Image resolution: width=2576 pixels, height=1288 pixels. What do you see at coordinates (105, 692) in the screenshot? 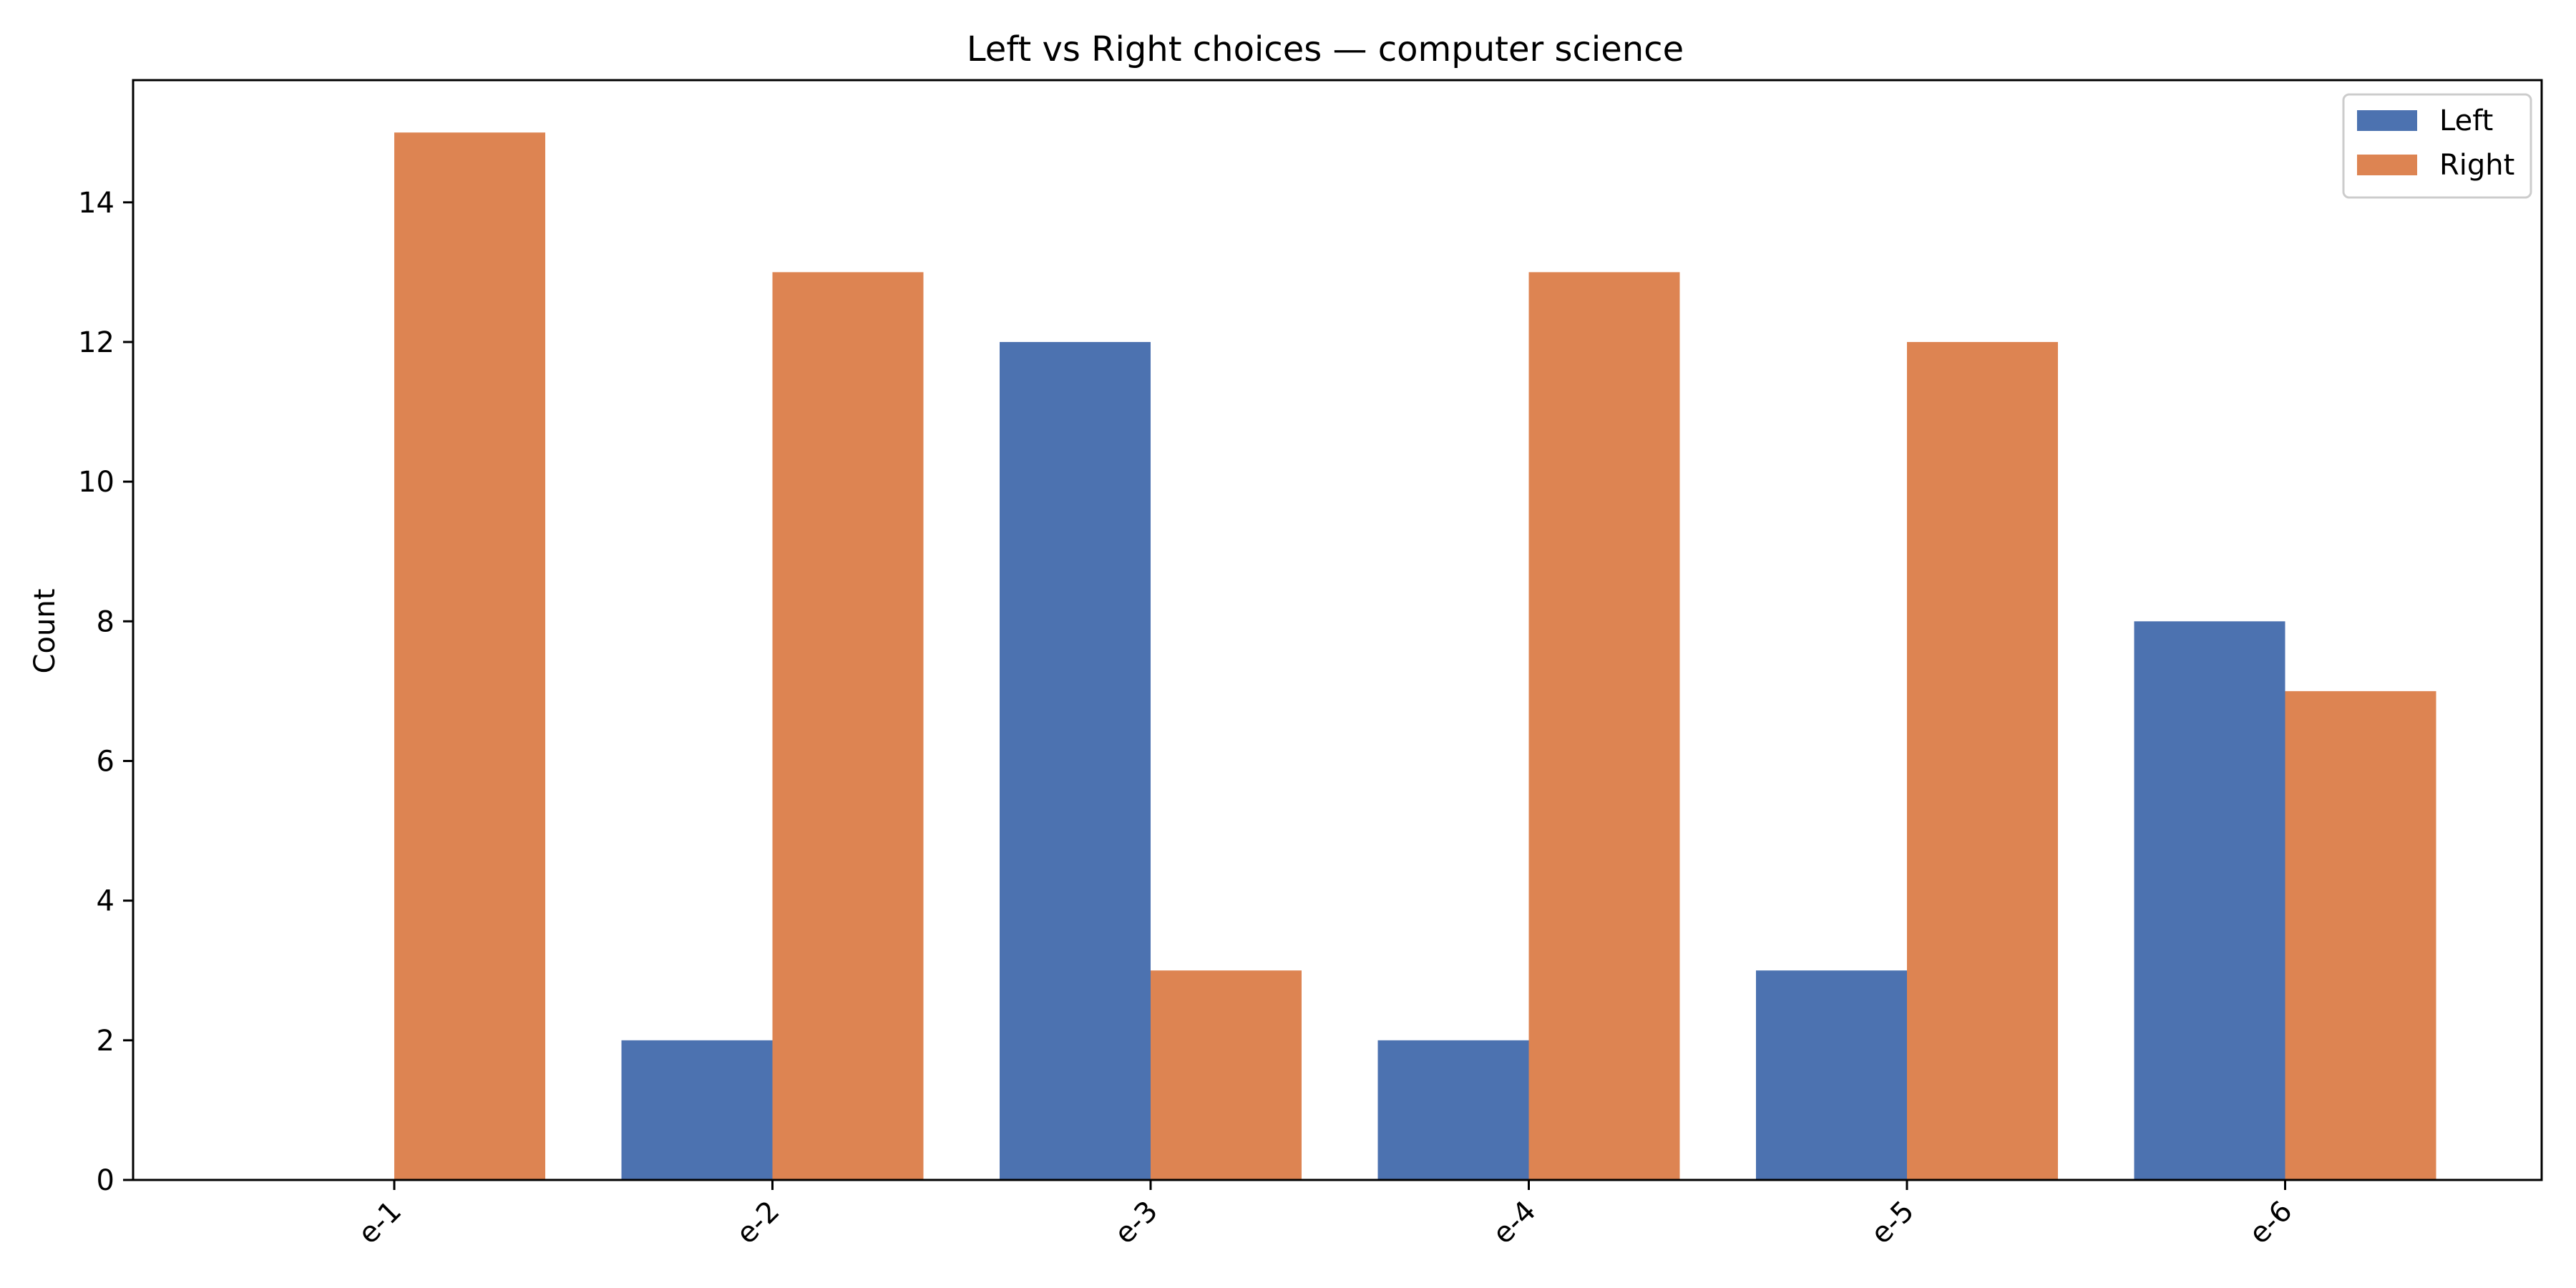
I see `y-axis-ticks: 0 2 4 6 8 10 12 14` at bounding box center [105, 692].